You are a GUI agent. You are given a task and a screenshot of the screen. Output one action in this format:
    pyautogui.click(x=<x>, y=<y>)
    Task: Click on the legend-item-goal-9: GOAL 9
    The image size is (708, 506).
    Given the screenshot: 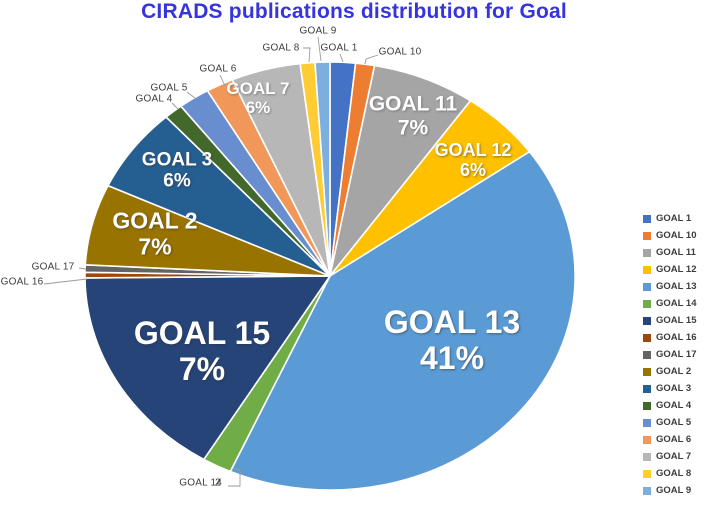 What is the action you would take?
    pyautogui.click(x=669, y=490)
    